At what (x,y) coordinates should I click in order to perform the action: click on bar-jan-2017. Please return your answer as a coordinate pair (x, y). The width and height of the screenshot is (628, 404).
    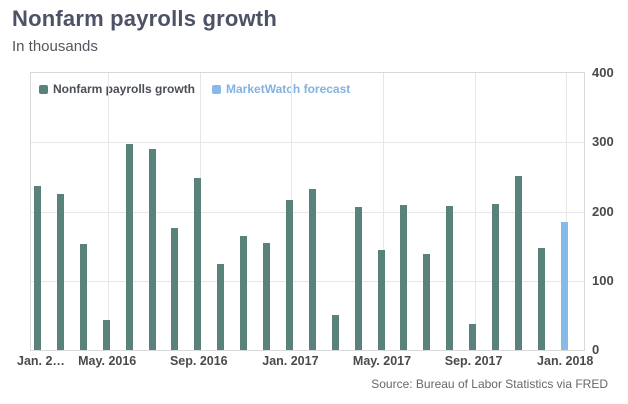
    Looking at the image, I should click on (289, 275).